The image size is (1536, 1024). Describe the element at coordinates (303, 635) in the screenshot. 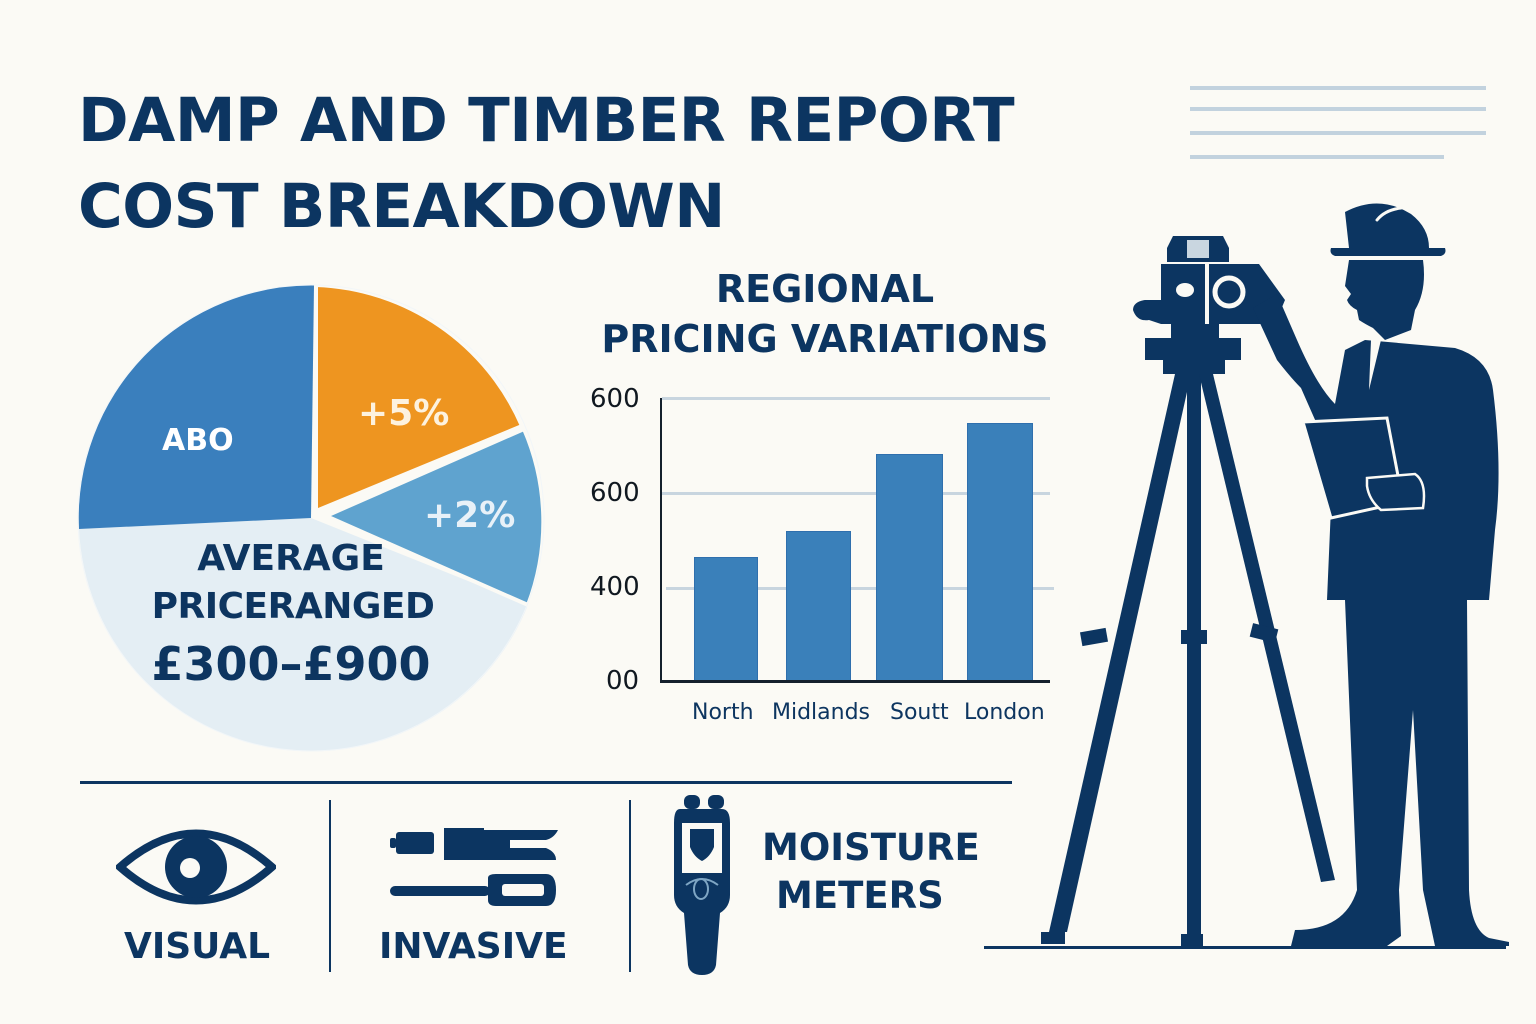

I see `pie-slice-average` at that location.